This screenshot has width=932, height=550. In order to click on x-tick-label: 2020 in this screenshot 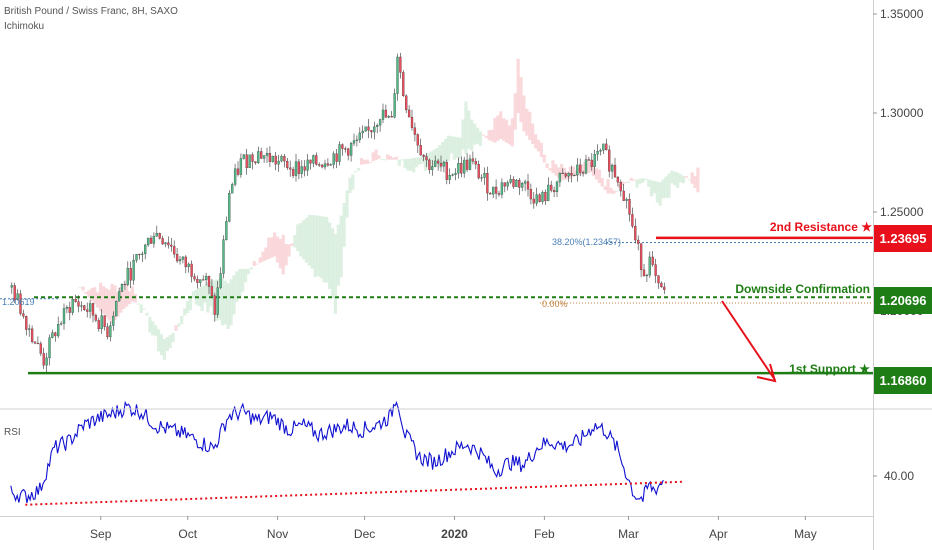, I will do `click(454, 534)`.